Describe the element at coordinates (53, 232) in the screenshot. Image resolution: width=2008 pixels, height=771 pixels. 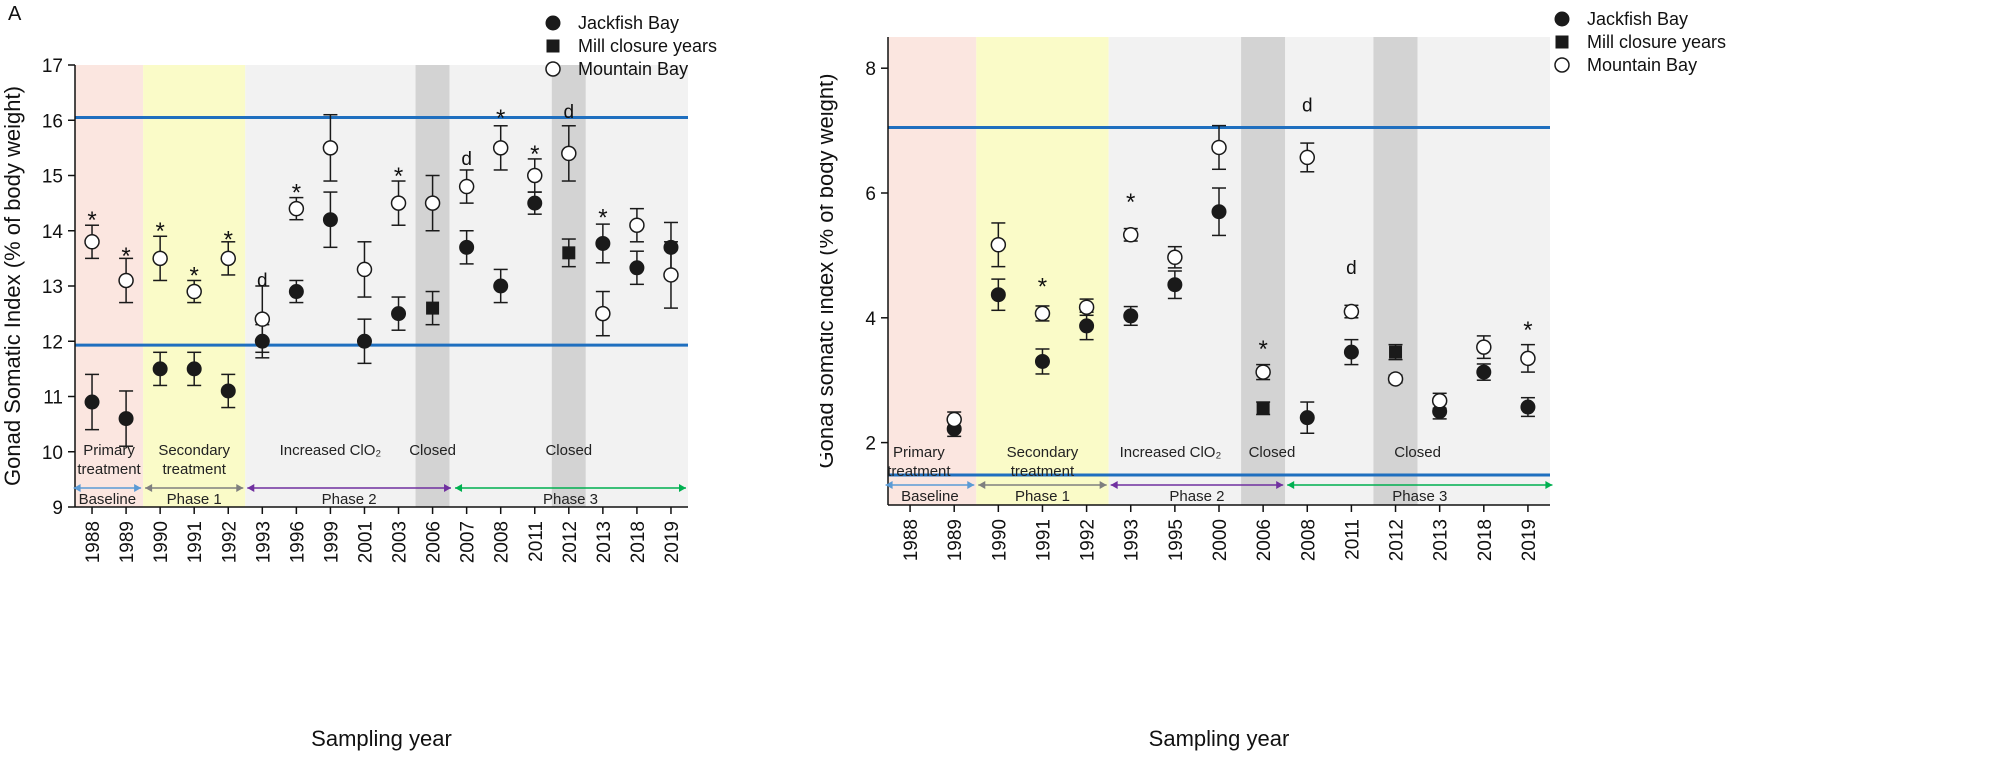
I see `y-tick-label: 14` at that location.